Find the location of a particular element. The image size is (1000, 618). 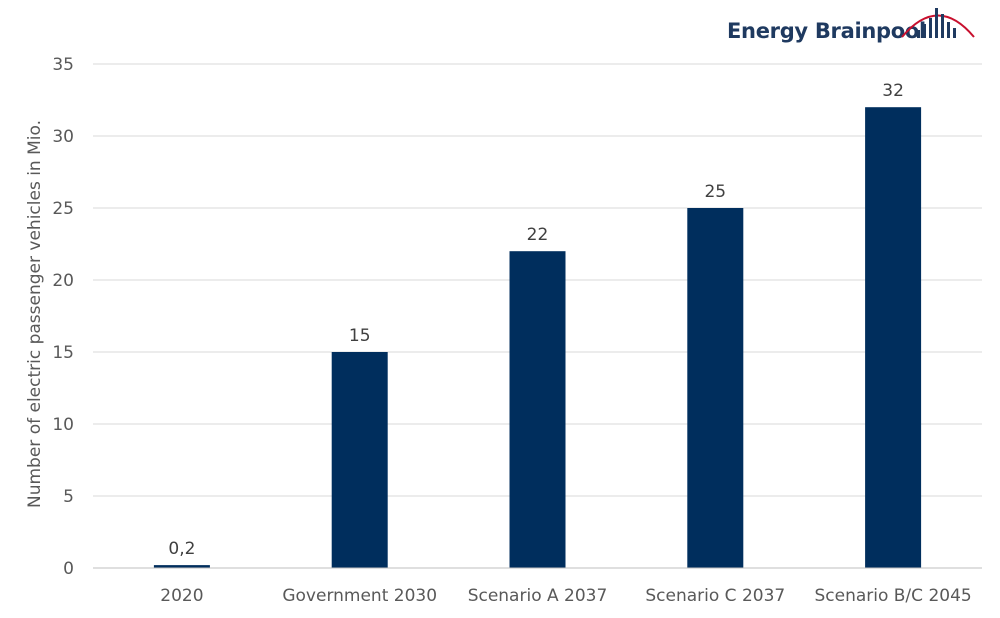

brainpool-mark-icon is located at coordinates (938, 23).